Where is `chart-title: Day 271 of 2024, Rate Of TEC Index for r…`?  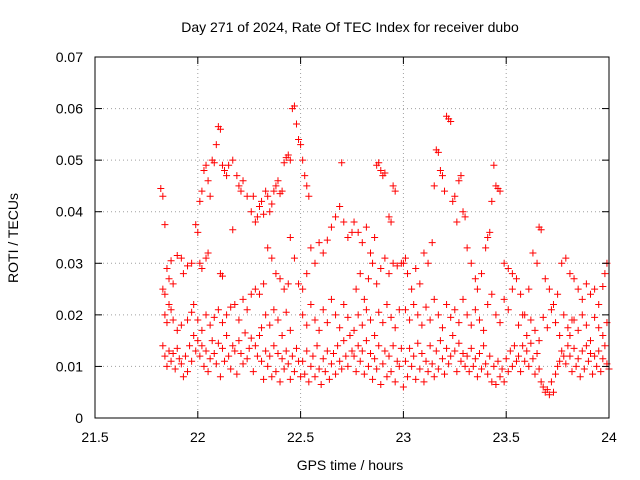
chart-title: Day 271 of 2024, Rate Of TEC Index for r… is located at coordinates (350, 27).